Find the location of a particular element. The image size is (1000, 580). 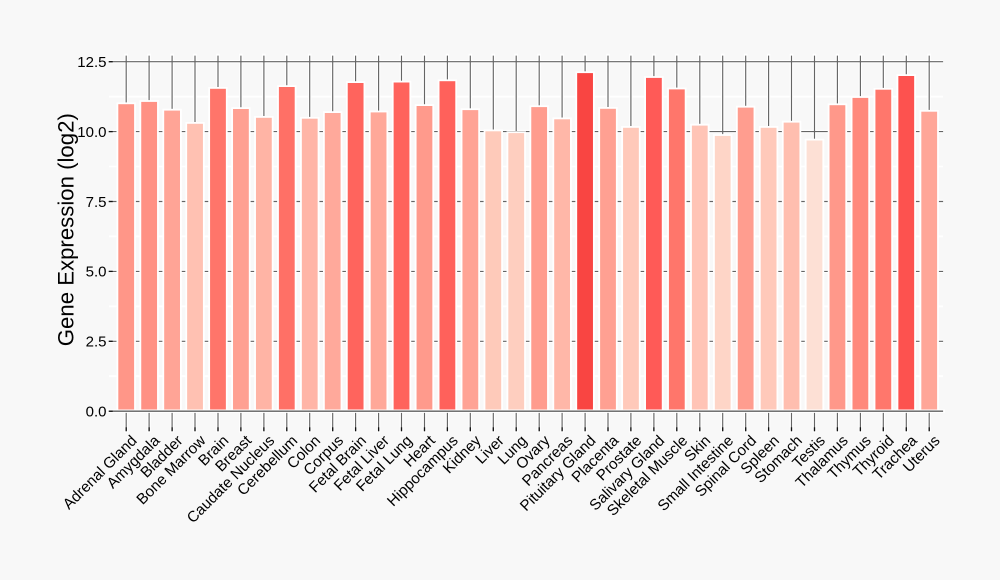

svg-text: 10.0 is located at coordinates (91, 132).